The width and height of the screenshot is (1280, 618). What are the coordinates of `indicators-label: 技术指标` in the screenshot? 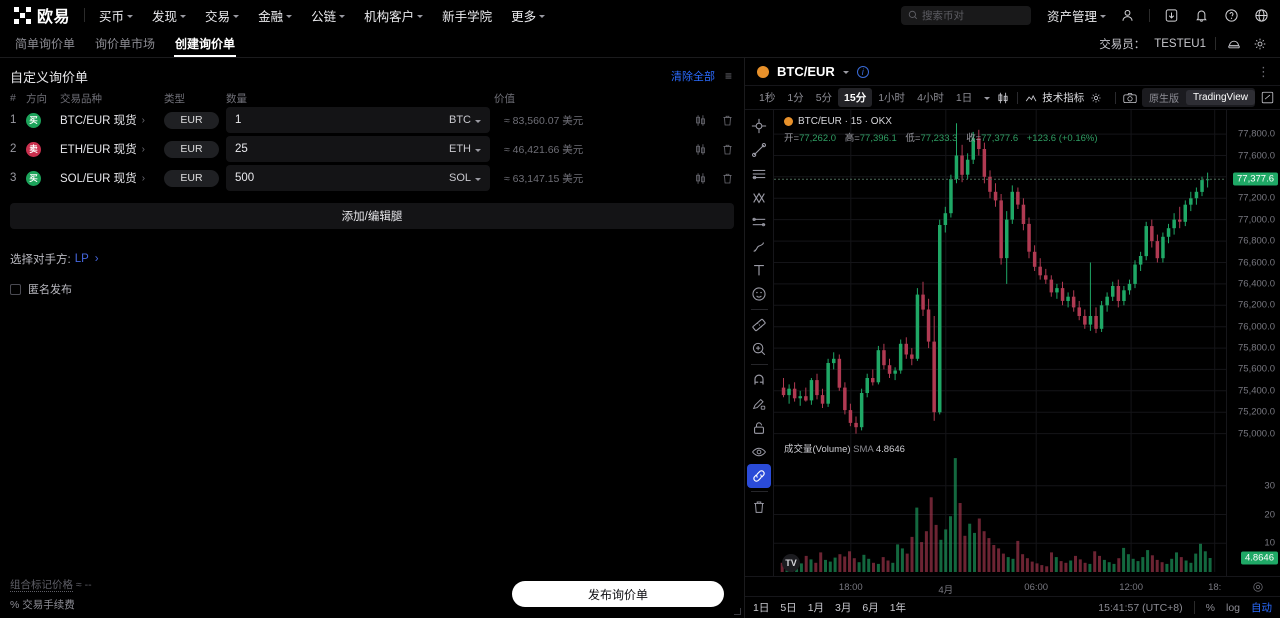 It's located at (1063, 98).